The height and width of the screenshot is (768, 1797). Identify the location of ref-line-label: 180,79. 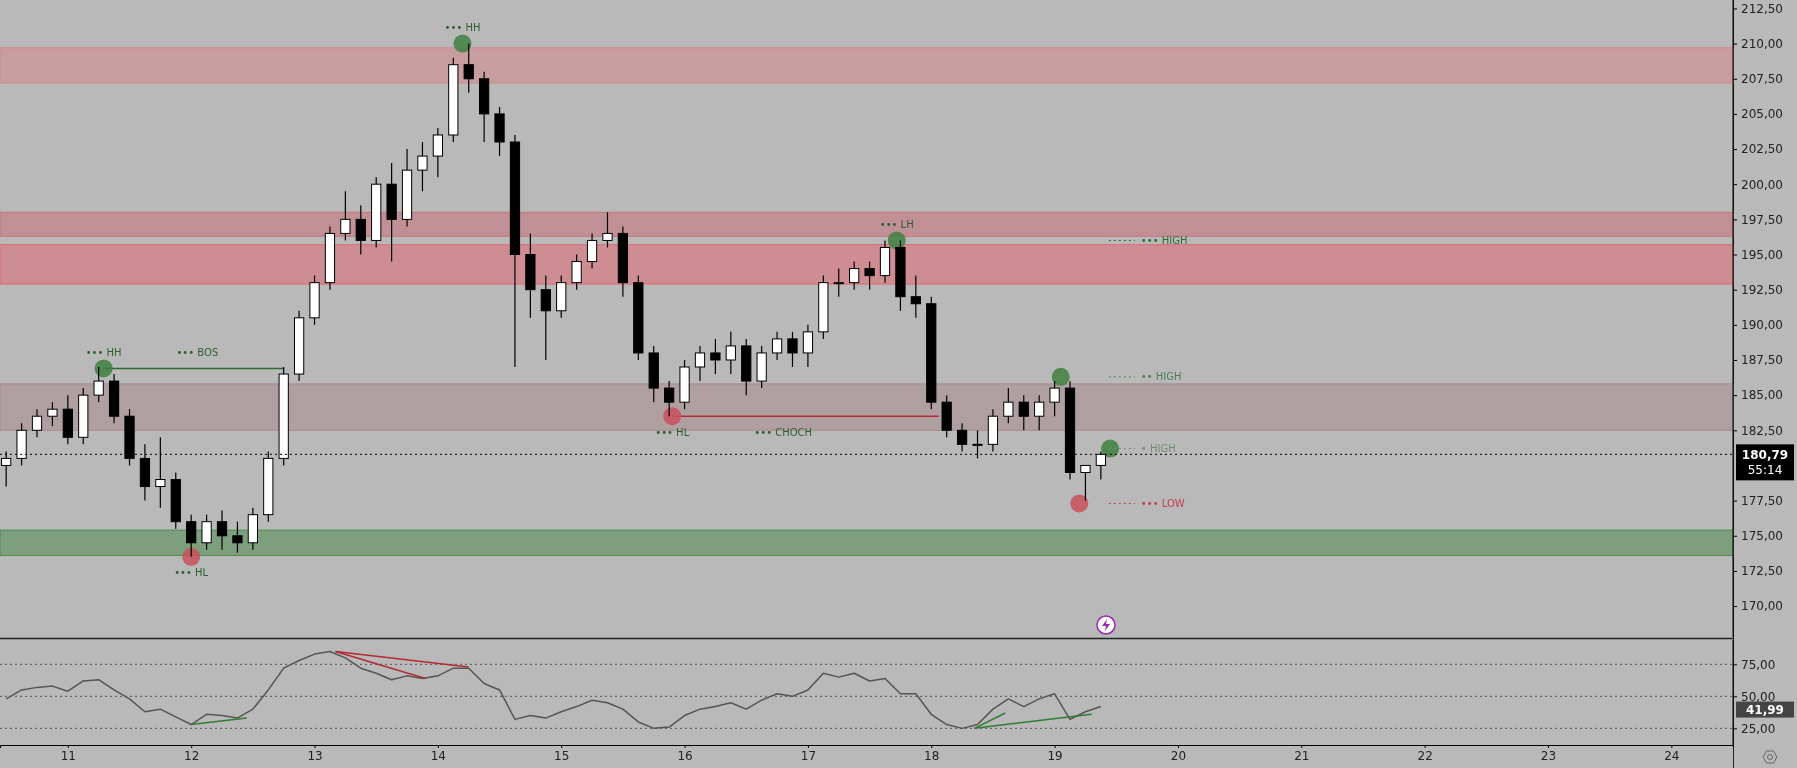
(1765, 455).